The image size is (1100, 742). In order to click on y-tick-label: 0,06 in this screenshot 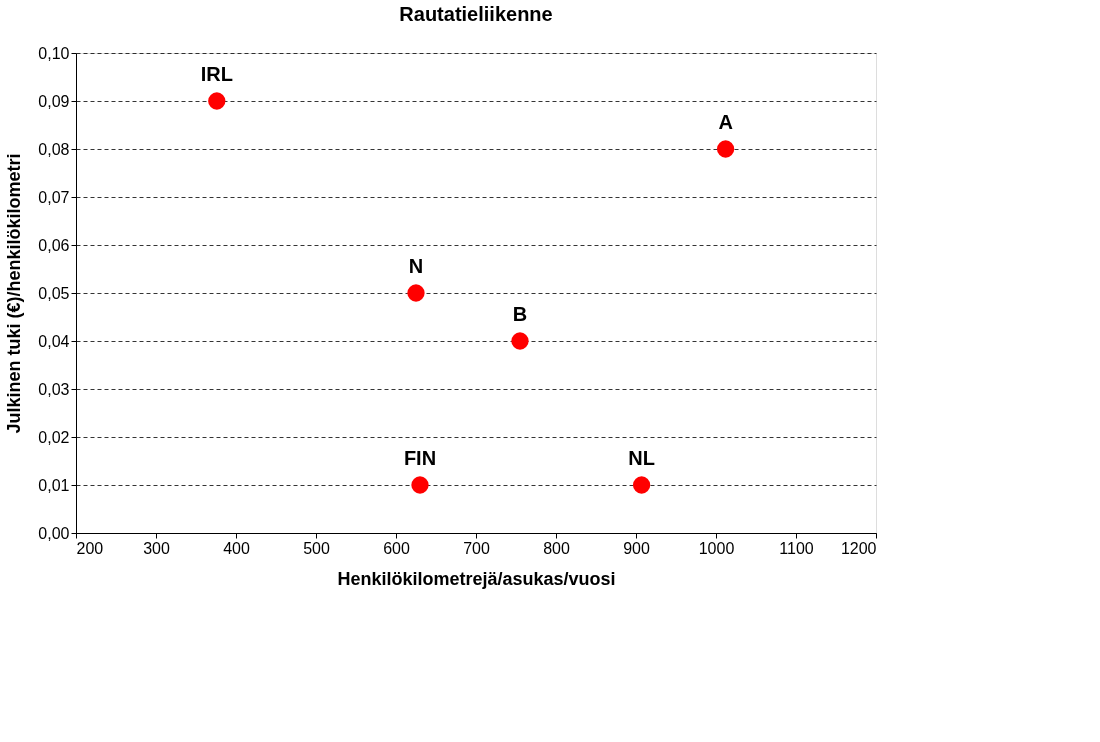, I will do `click(54, 245)`.